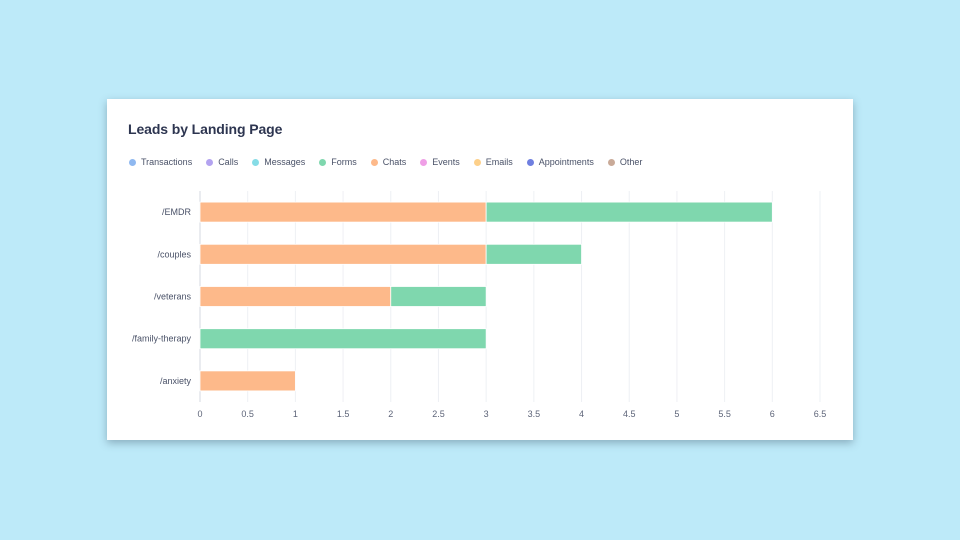 This screenshot has width=960, height=540. Describe the element at coordinates (199, 414) in the screenshot. I see `x-tick-label: 0` at that location.